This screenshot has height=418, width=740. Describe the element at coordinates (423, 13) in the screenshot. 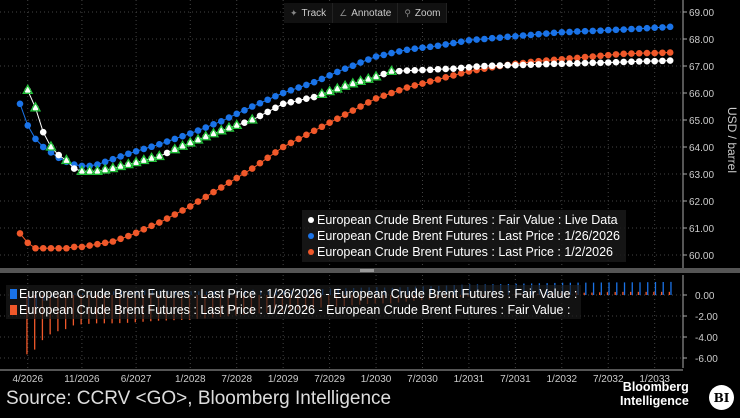

I see `zoom-button: ⚲ Zoom` at that location.